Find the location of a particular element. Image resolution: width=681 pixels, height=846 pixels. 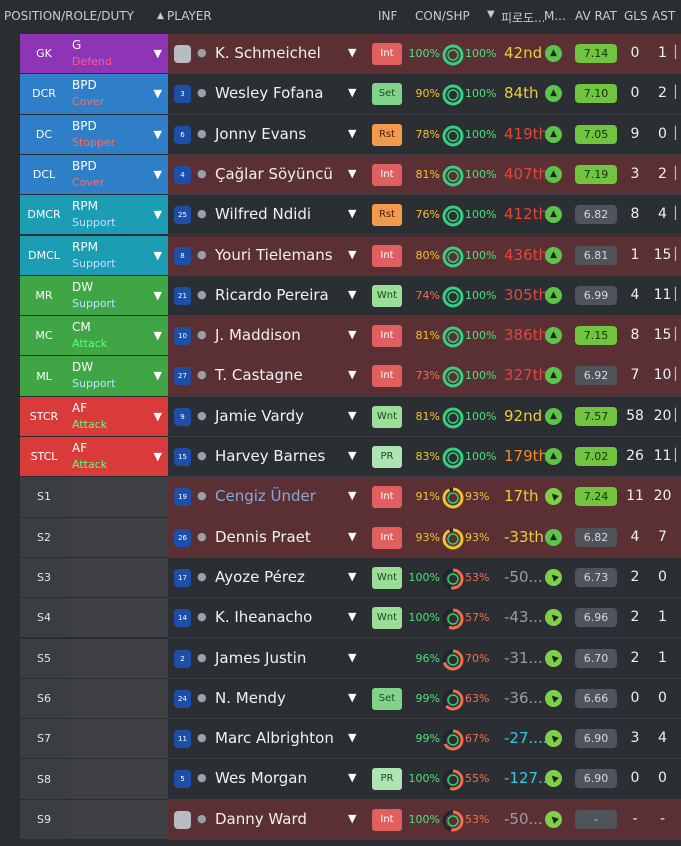

player-name: Harvey Barnes is located at coordinates (270, 456).